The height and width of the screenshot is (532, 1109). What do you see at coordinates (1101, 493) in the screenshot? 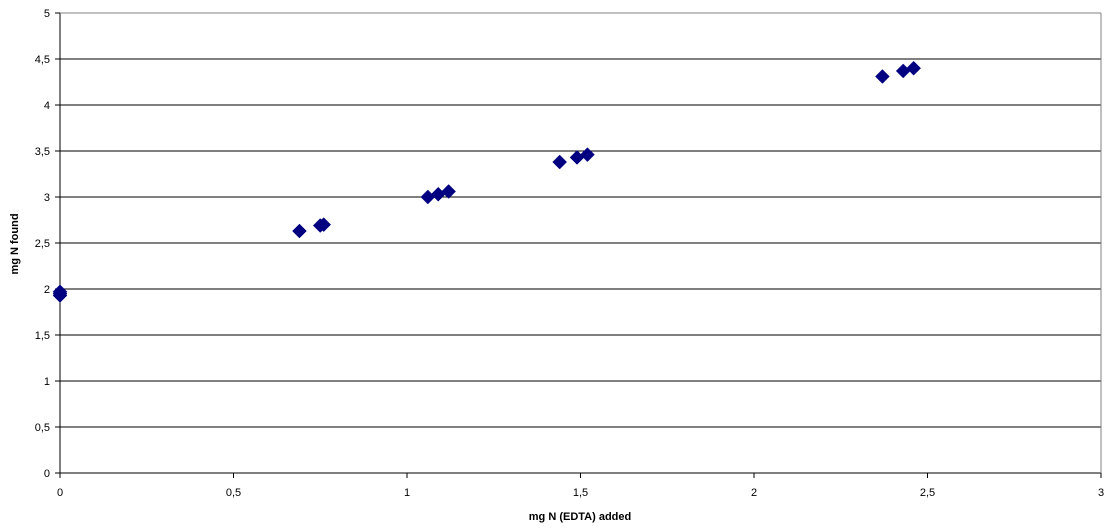
I see `x-tick-label: 3` at bounding box center [1101, 493].